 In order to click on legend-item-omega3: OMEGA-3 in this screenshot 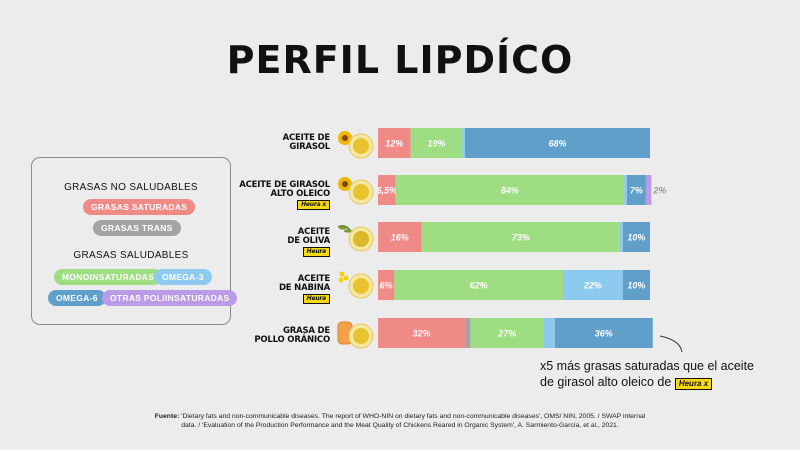, I will do `click(183, 277)`.